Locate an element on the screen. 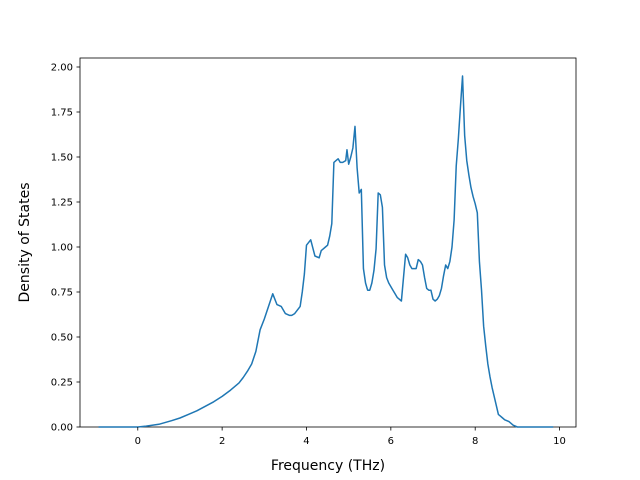  y-tick-label: 1.75 is located at coordinates (62, 113).